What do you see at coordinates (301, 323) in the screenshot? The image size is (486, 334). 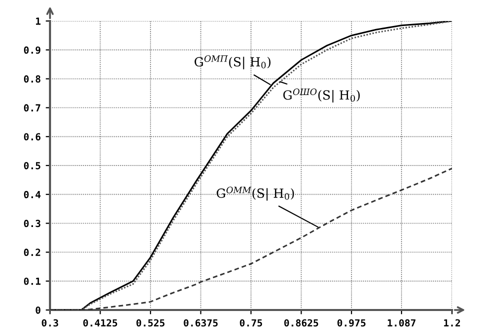 I see `x-tick-label: 0.8625` at bounding box center [301, 323].